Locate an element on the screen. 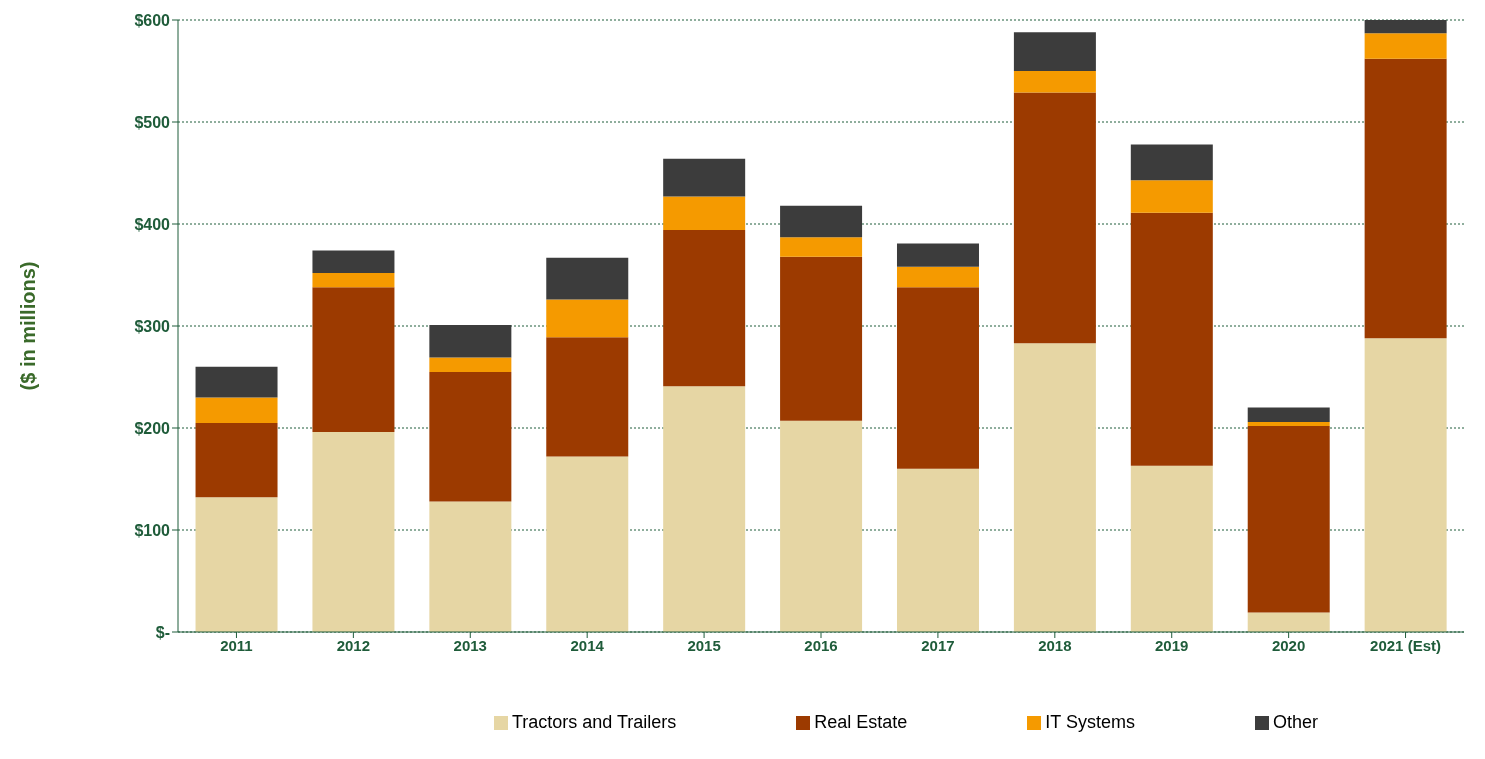  y-tick-label: $500 is located at coordinates (152, 122).